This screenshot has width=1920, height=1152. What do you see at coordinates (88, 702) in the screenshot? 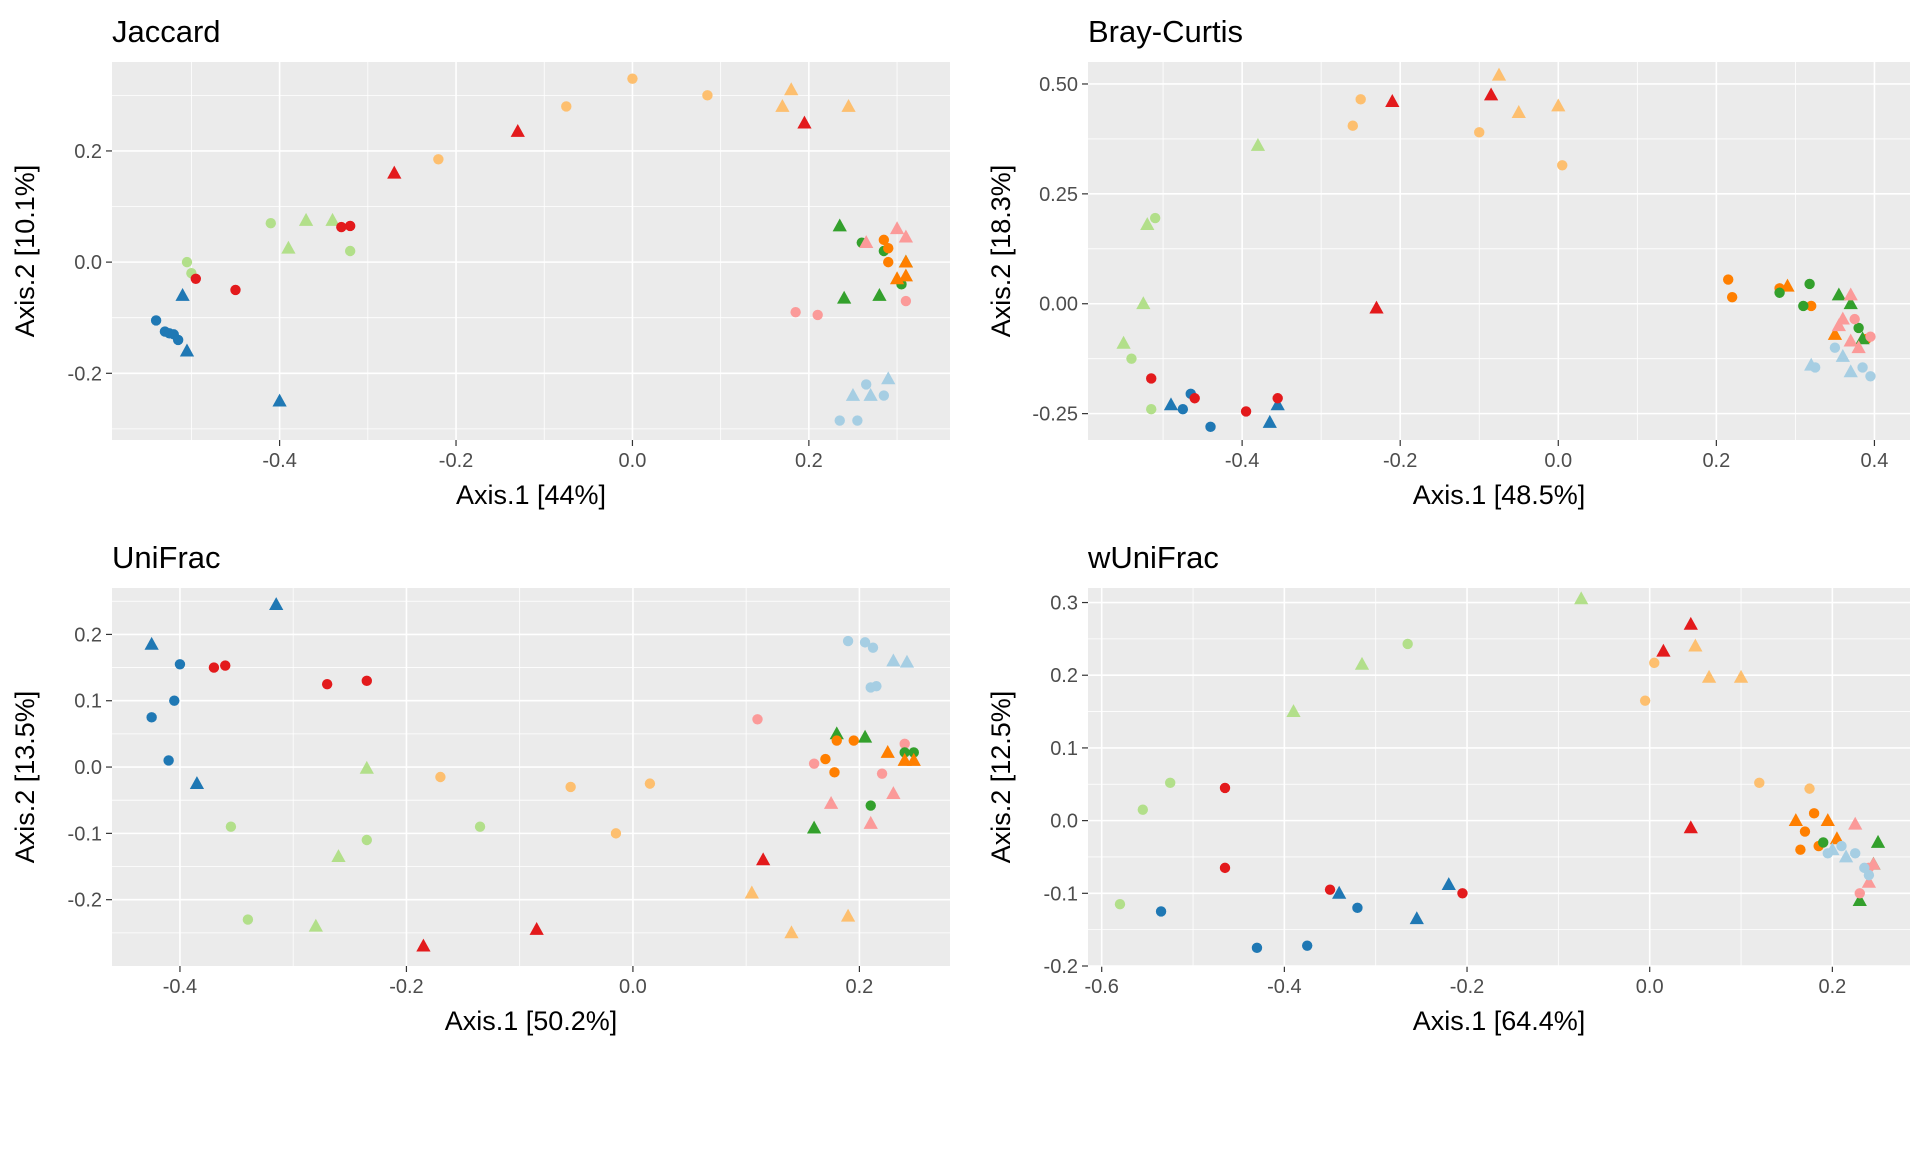
I see `y-tick-label: 0.1` at bounding box center [88, 702].